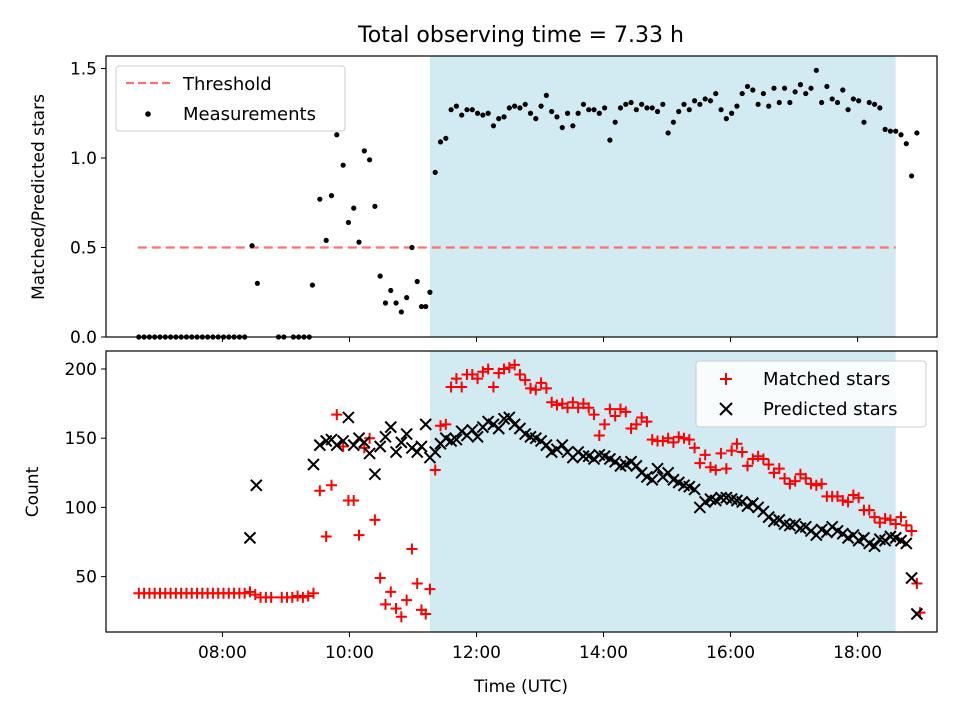 This screenshot has width=960, height=720. I want to click on x-tick-label: 10:00, so click(349, 653).